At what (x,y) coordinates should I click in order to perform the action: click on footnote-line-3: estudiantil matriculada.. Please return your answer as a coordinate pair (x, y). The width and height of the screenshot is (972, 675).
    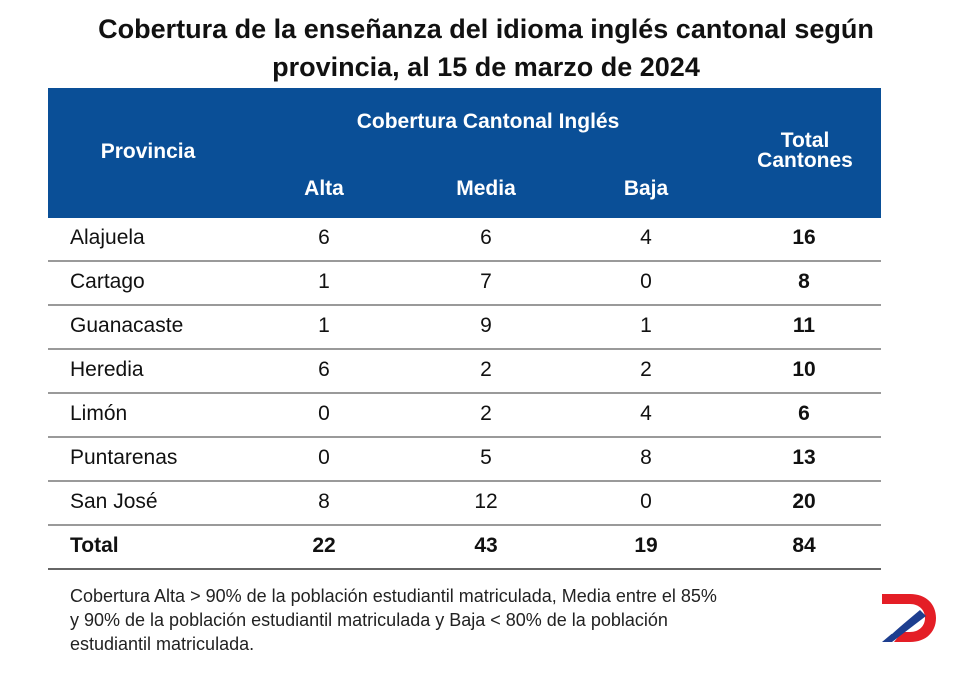
    Looking at the image, I should click on (162, 644).